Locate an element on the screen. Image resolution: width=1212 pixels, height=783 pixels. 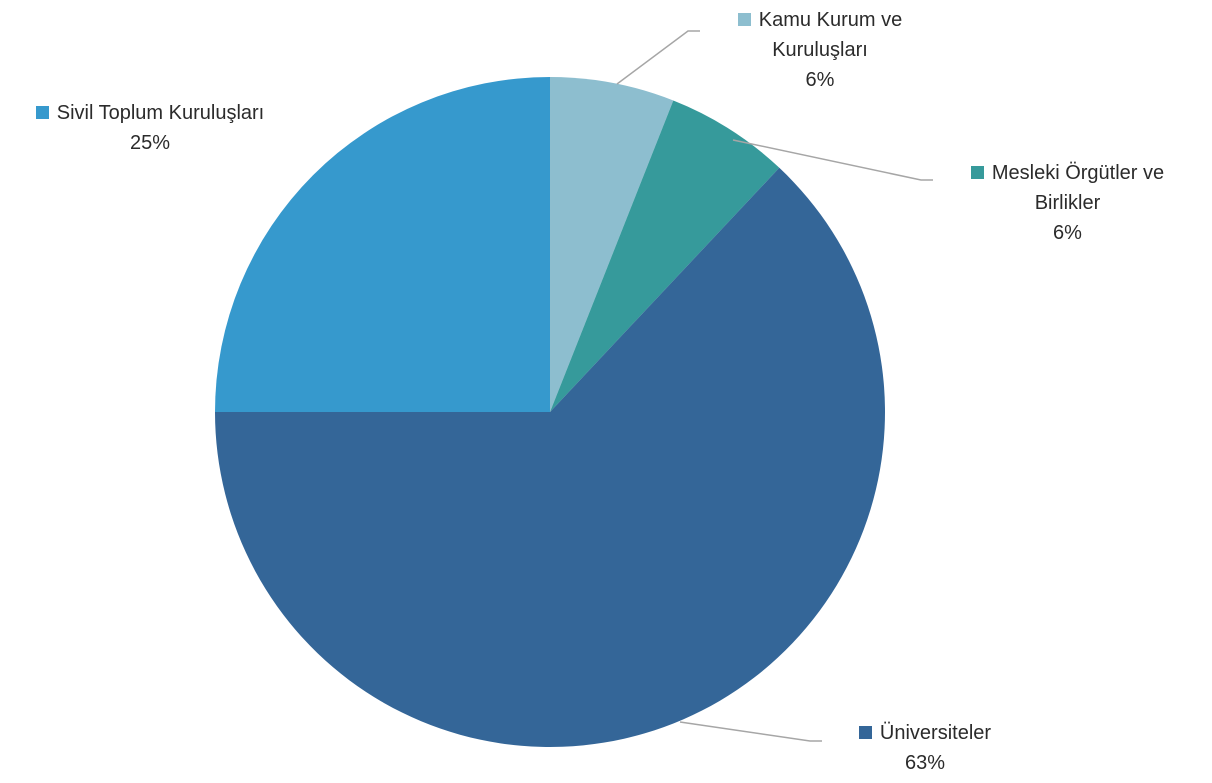
swatch-mesleki-orgutler is located at coordinates (977, 172).